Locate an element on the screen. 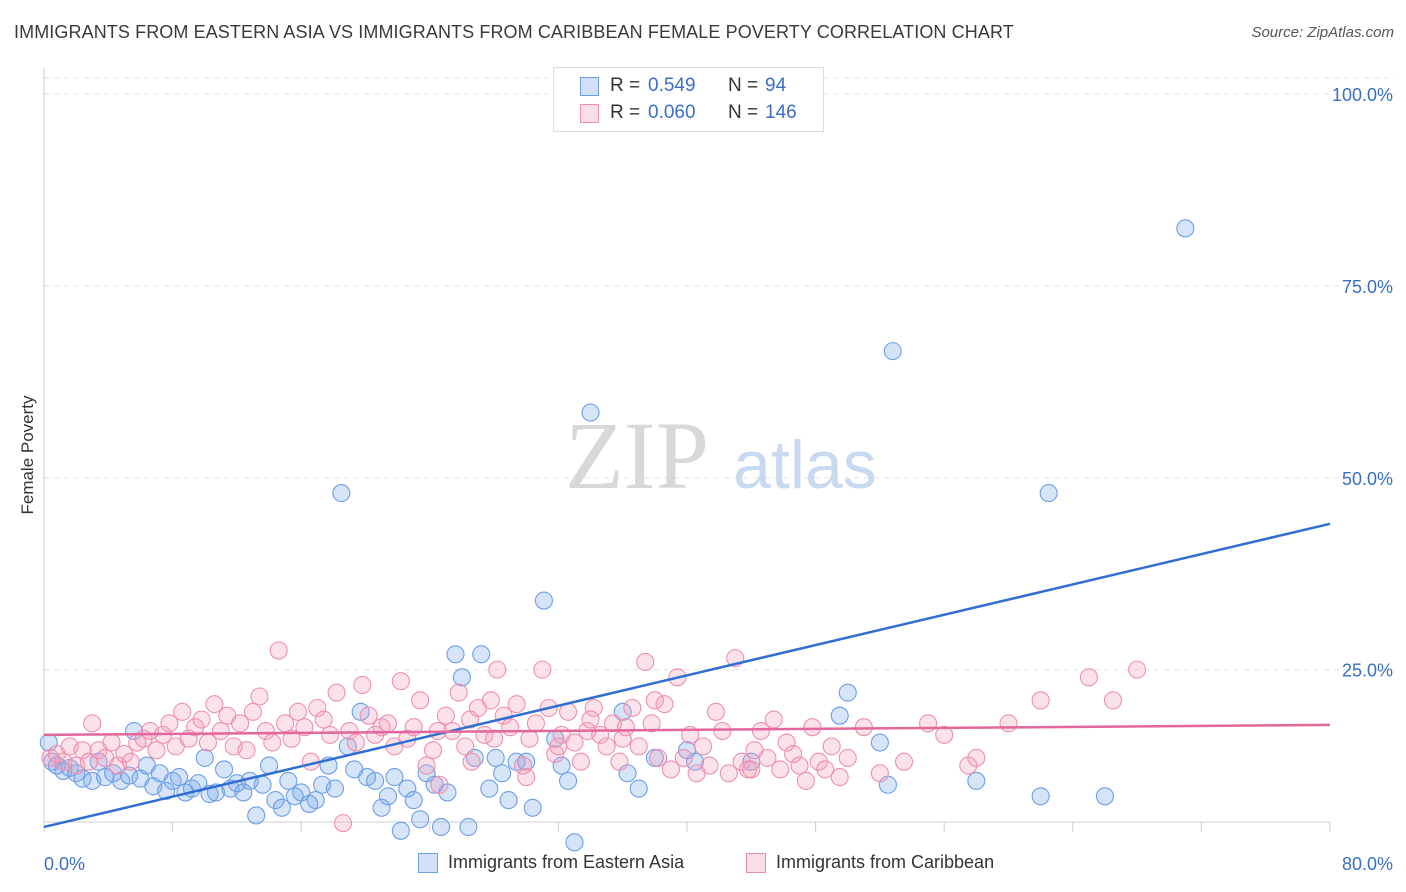  n-label: N = is located at coordinates (743, 85).